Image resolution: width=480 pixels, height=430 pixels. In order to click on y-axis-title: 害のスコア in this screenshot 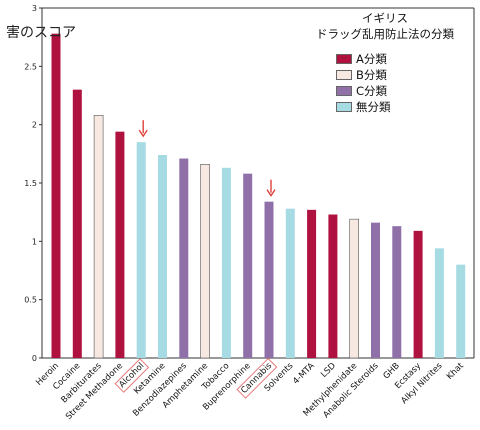, I will do `click(41, 33)`.